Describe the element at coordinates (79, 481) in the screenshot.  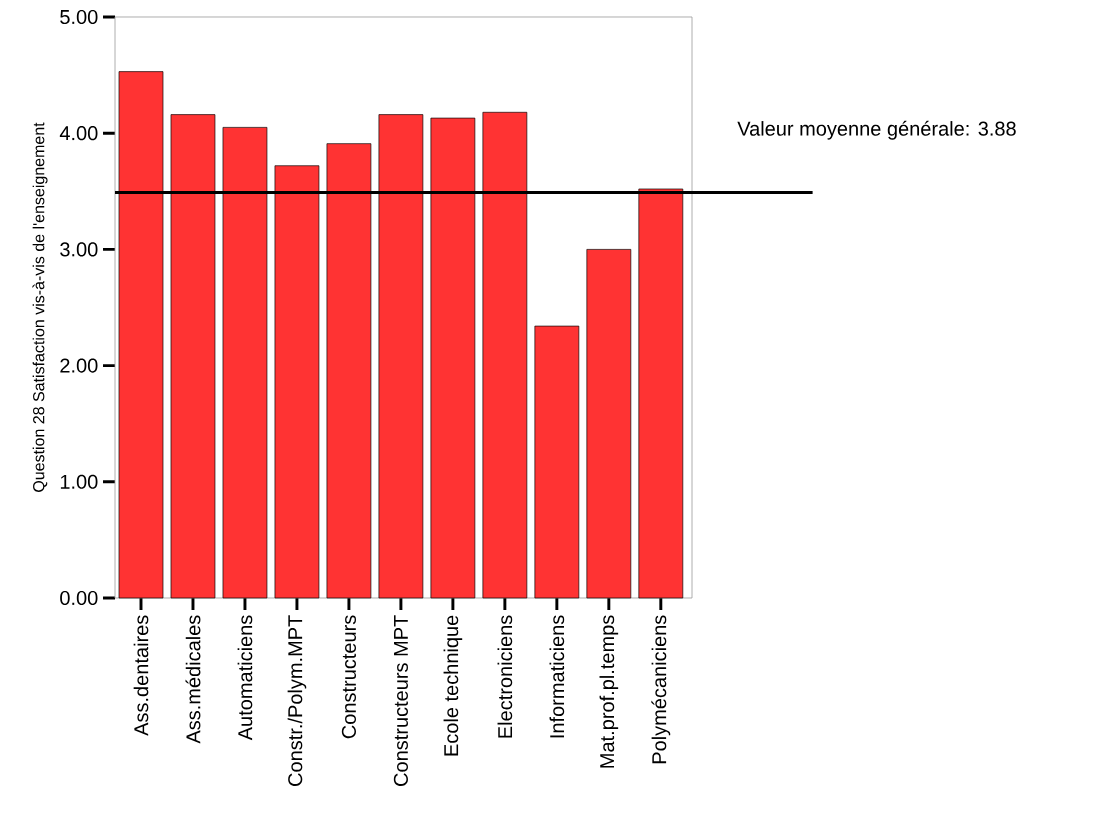
I see `y-tick-label: 1.00` at that location.